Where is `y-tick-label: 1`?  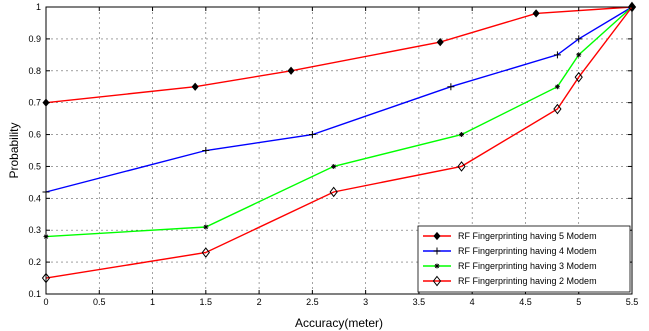 y-tick-label: 1 is located at coordinates (38, 7).